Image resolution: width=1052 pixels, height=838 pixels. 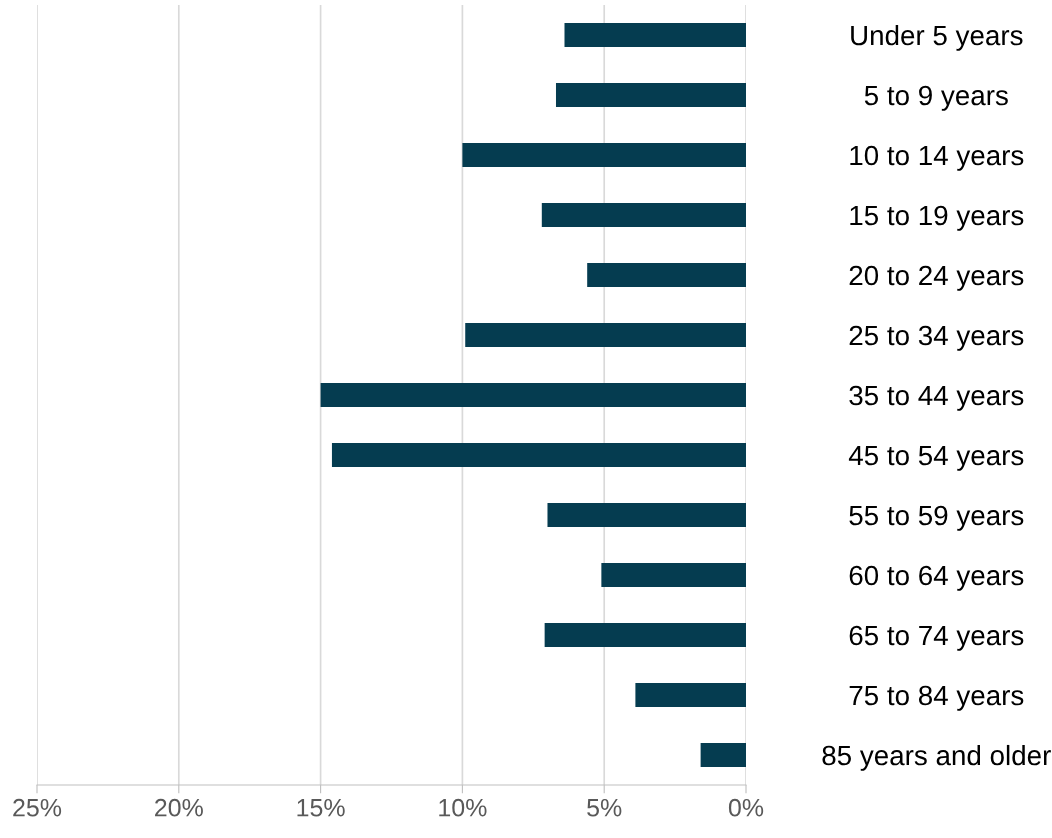 What do you see at coordinates (936, 757) in the screenshot?
I see `y-tick-label: 85 years and older` at bounding box center [936, 757].